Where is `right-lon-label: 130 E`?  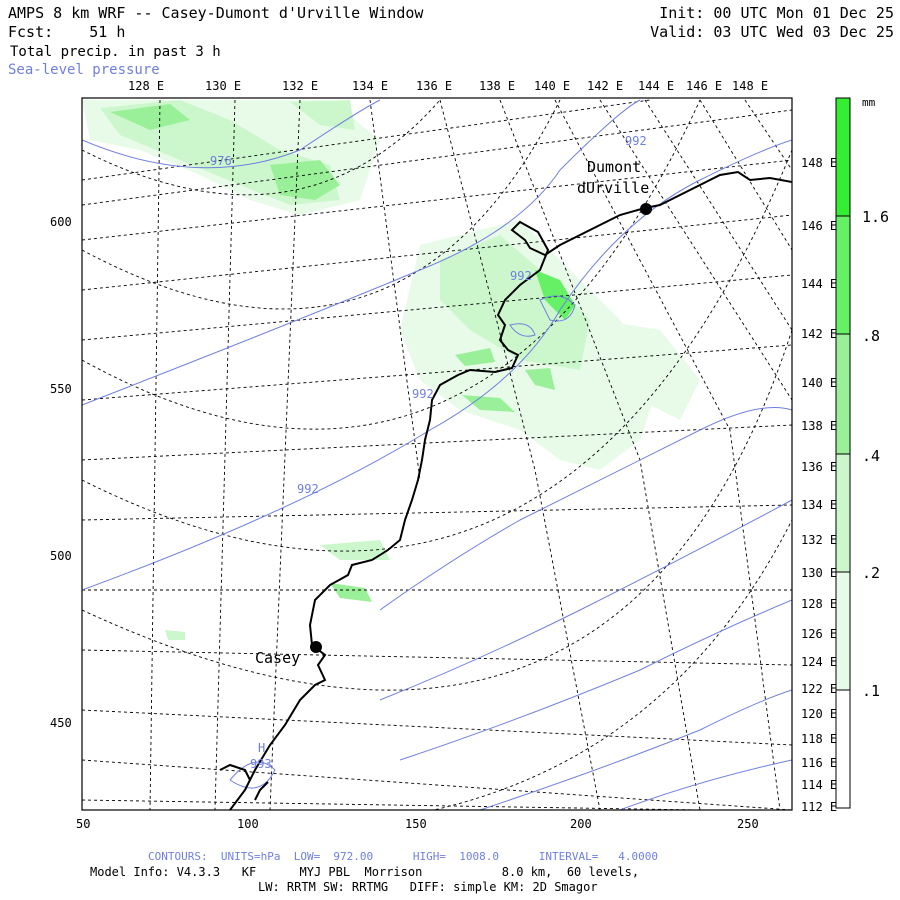 right-lon-label: 130 E is located at coordinates (819, 573).